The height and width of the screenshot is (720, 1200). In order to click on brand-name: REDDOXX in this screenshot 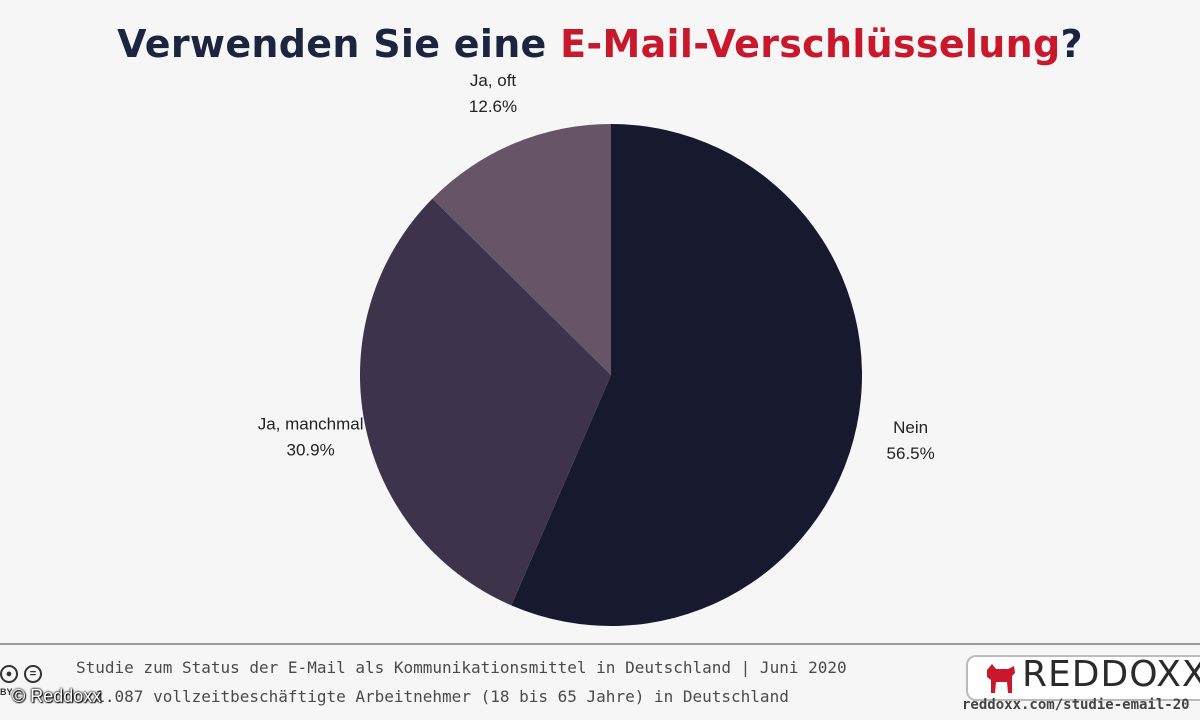, I will do `click(1111, 674)`.